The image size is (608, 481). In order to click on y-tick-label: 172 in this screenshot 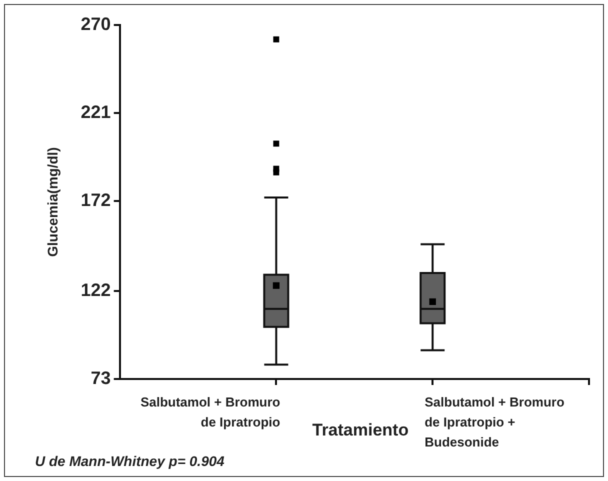, I will do `click(95, 200)`.